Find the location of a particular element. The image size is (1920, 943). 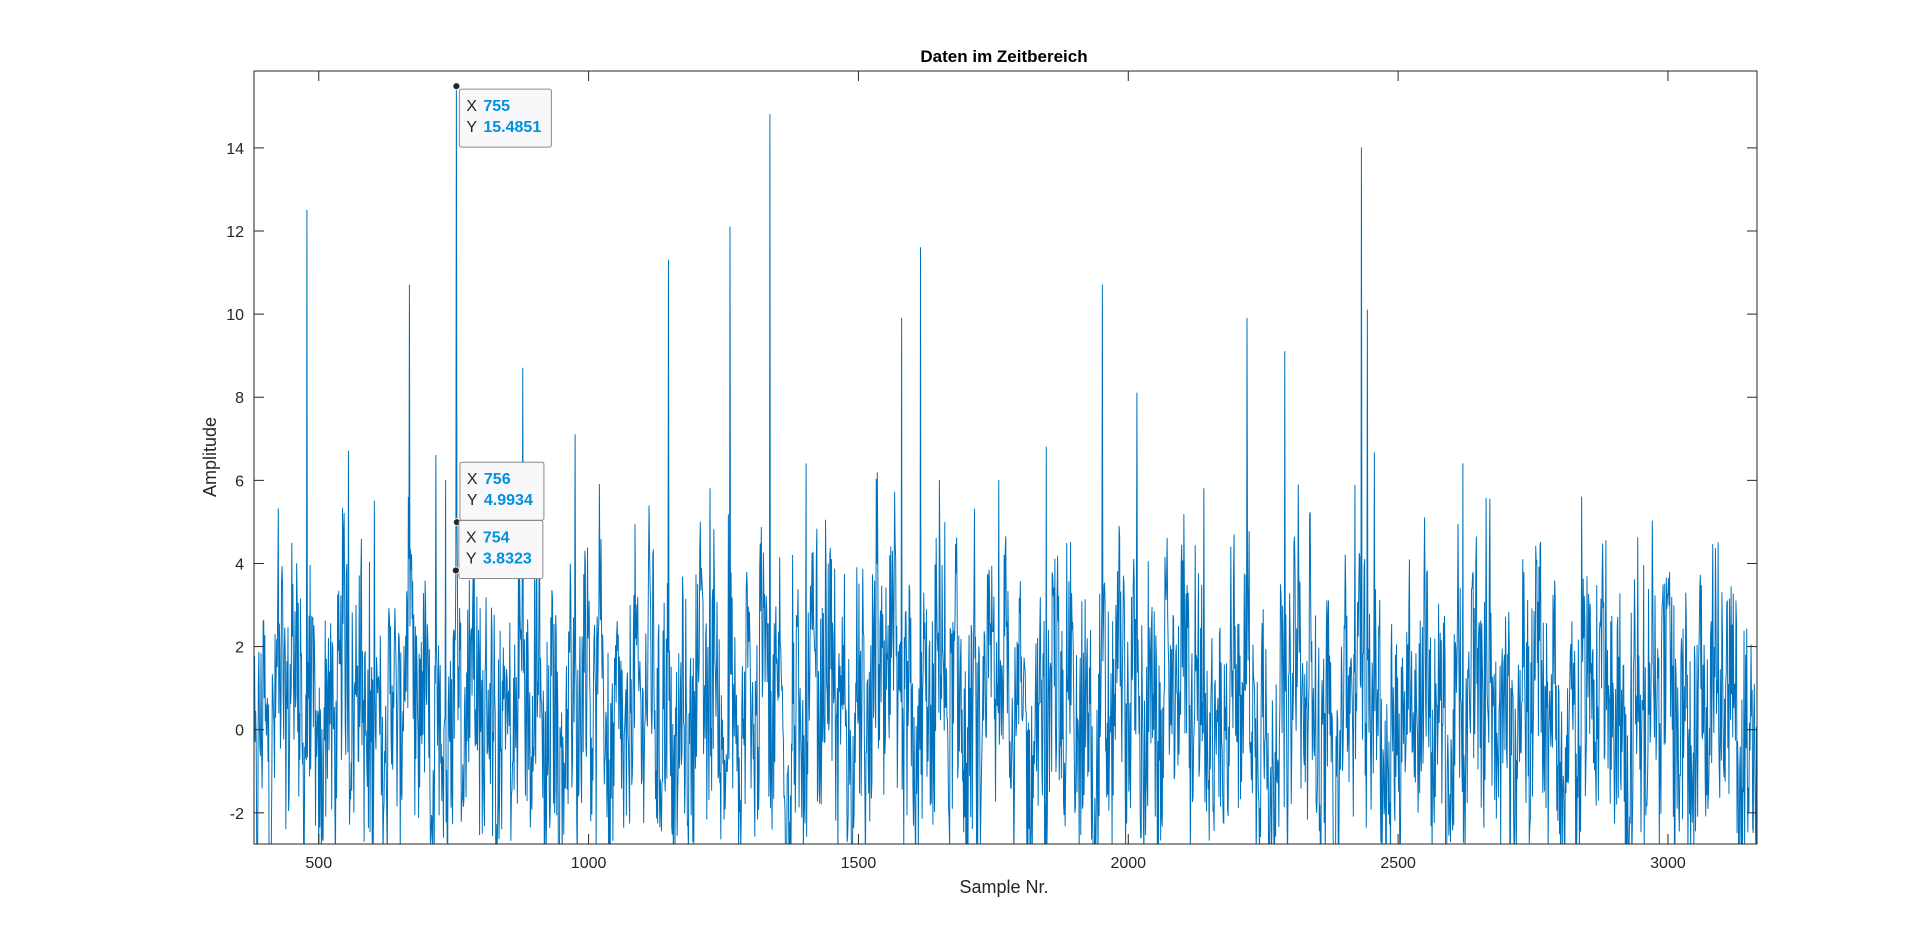

datatip-y-value: 15.4851 is located at coordinates (512, 127).